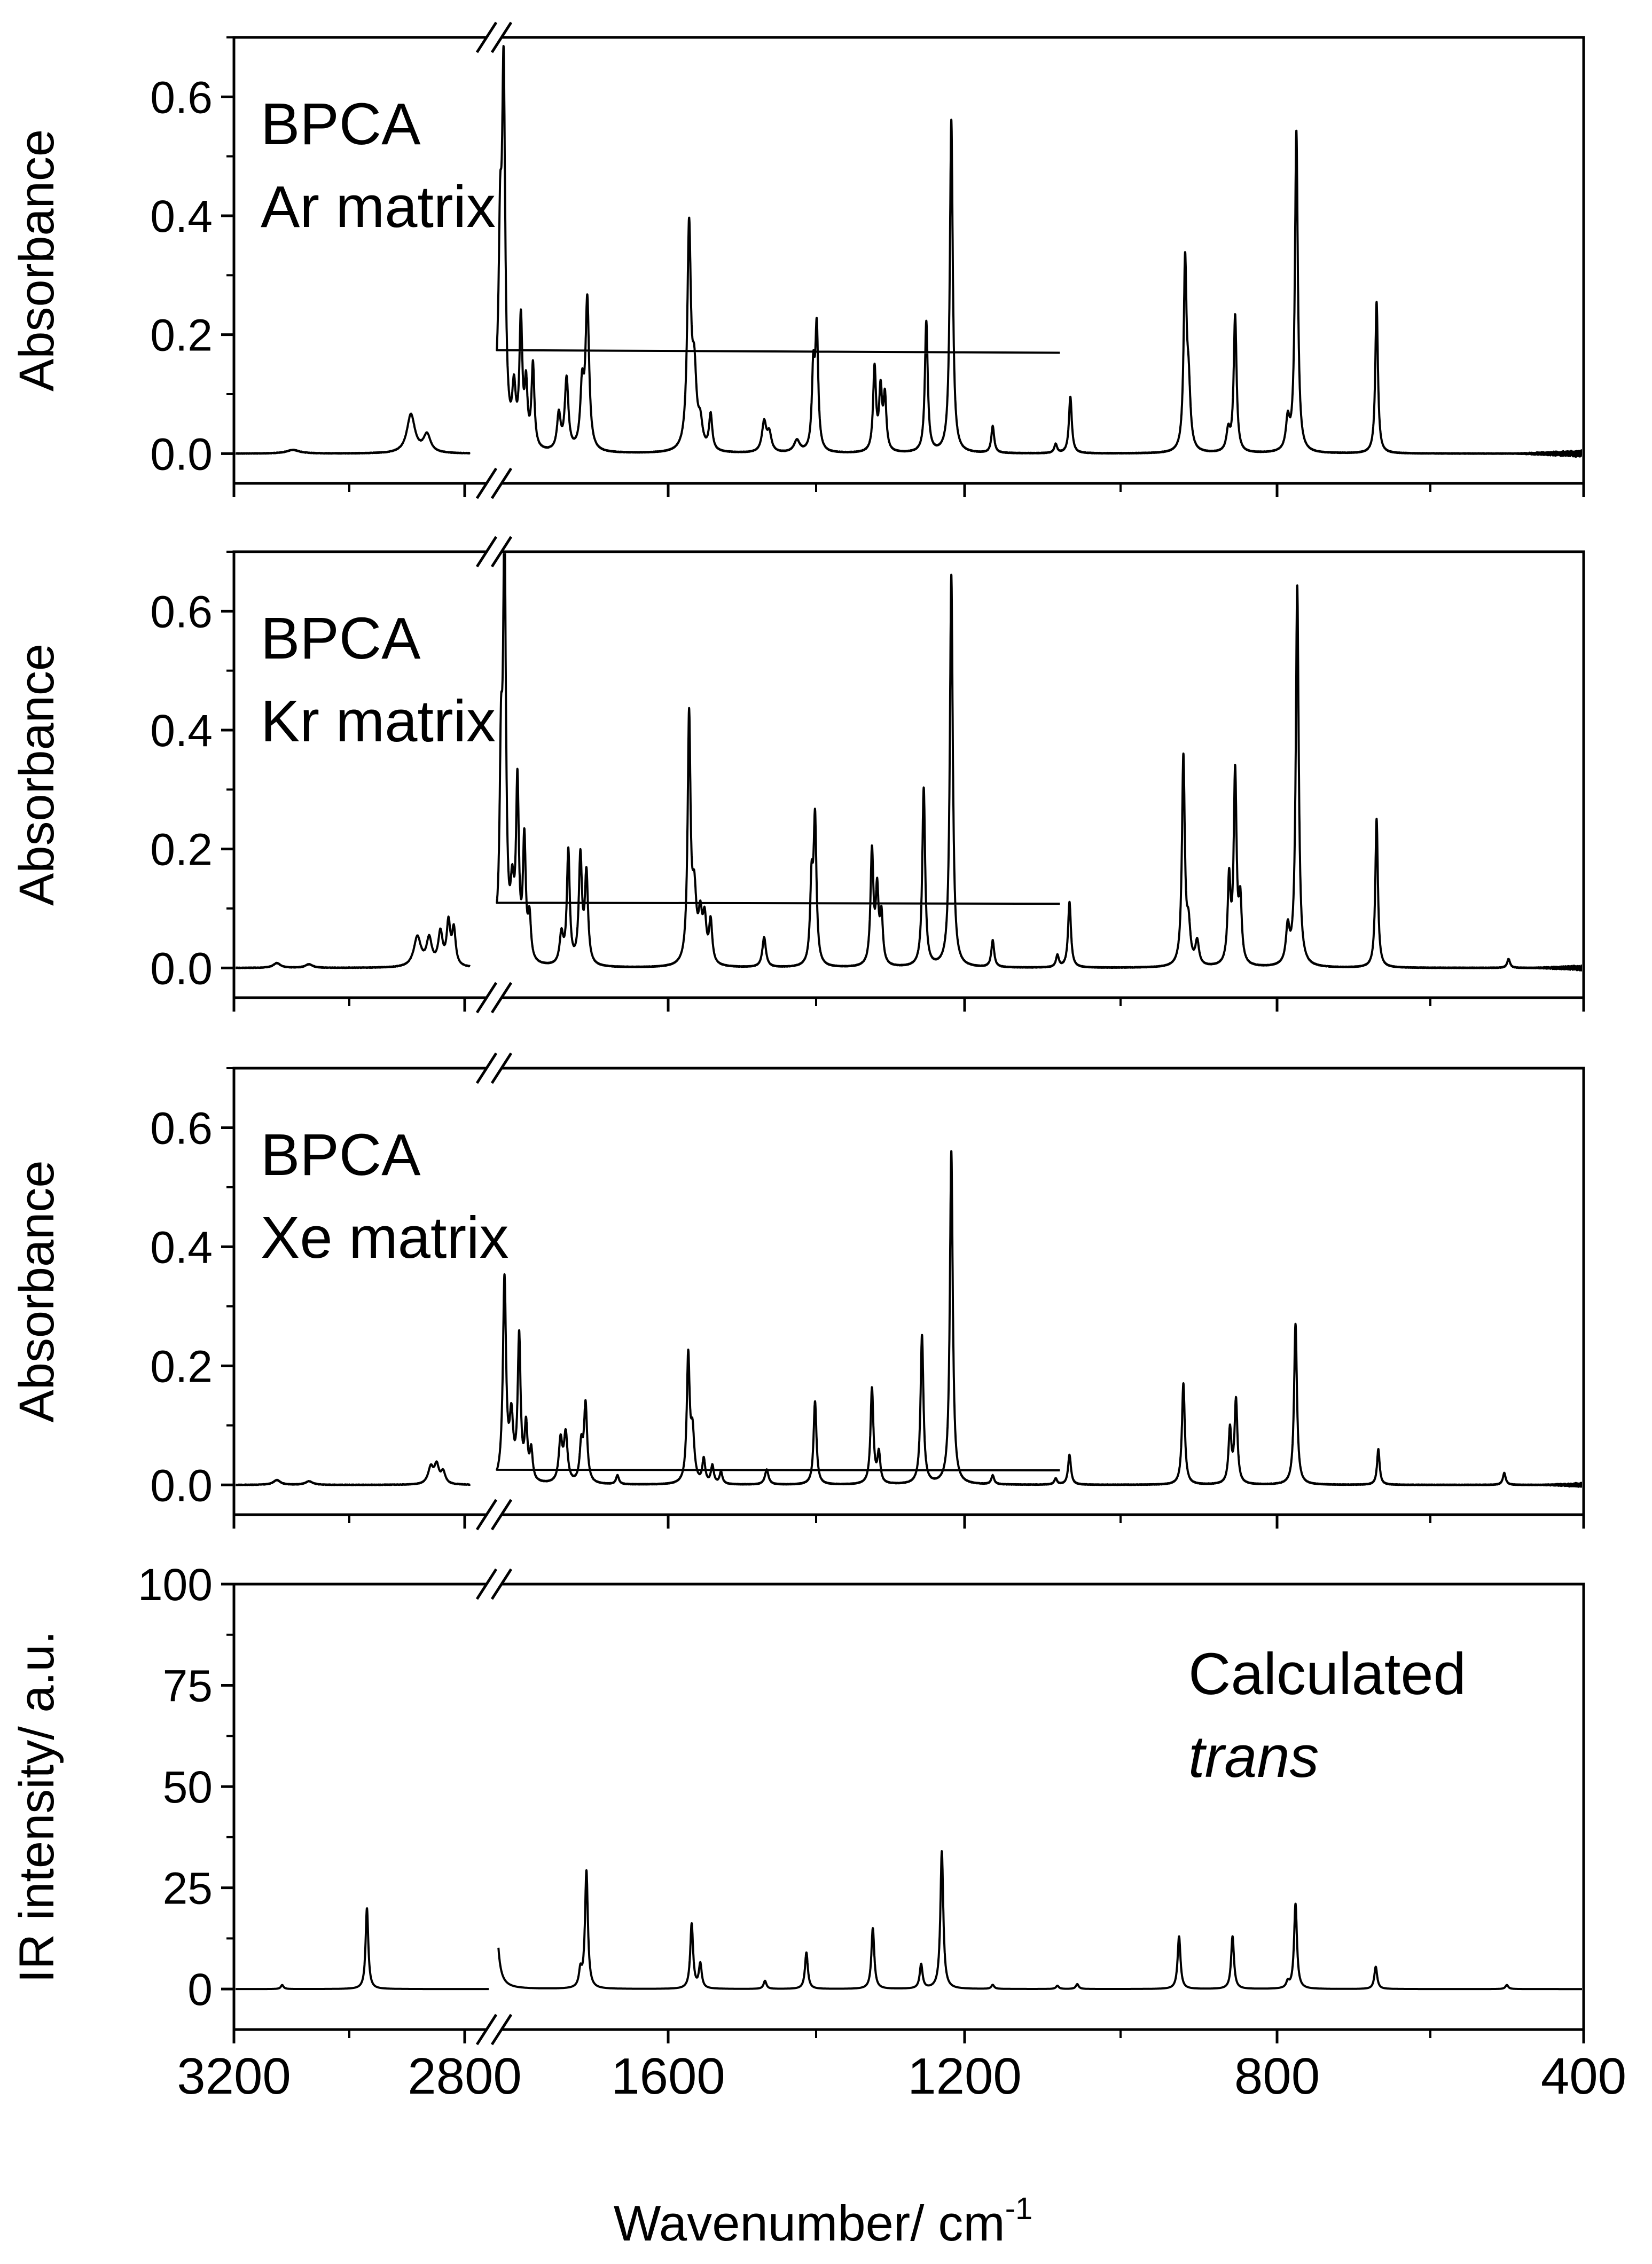 Image resolution: width=1652 pixels, height=2264 pixels. What do you see at coordinates (494, 998) in the screenshot?
I see `axis-break-gap-kr-bottom` at bounding box center [494, 998].